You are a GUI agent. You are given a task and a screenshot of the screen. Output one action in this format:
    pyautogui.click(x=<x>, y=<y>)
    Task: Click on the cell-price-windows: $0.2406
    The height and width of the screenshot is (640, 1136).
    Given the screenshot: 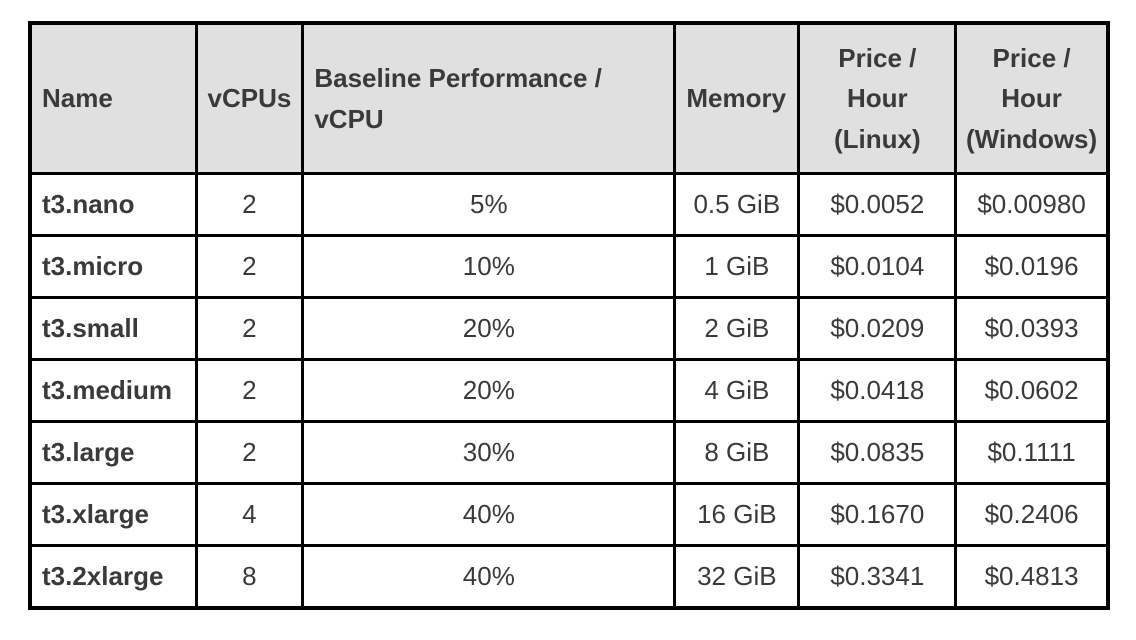 What is the action you would take?
    pyautogui.click(x=1032, y=514)
    